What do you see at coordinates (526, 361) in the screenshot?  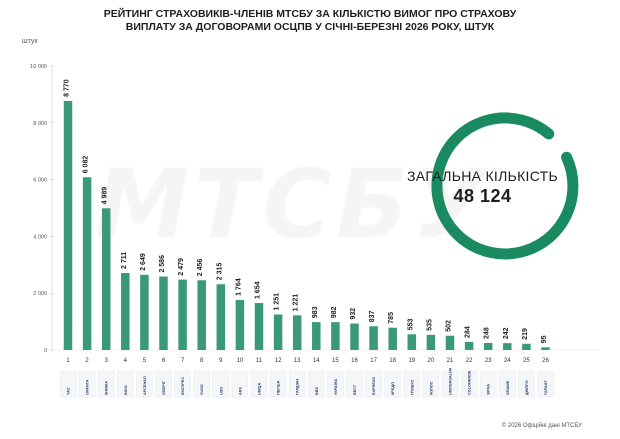 I see `category-label: 25` at bounding box center [526, 361].